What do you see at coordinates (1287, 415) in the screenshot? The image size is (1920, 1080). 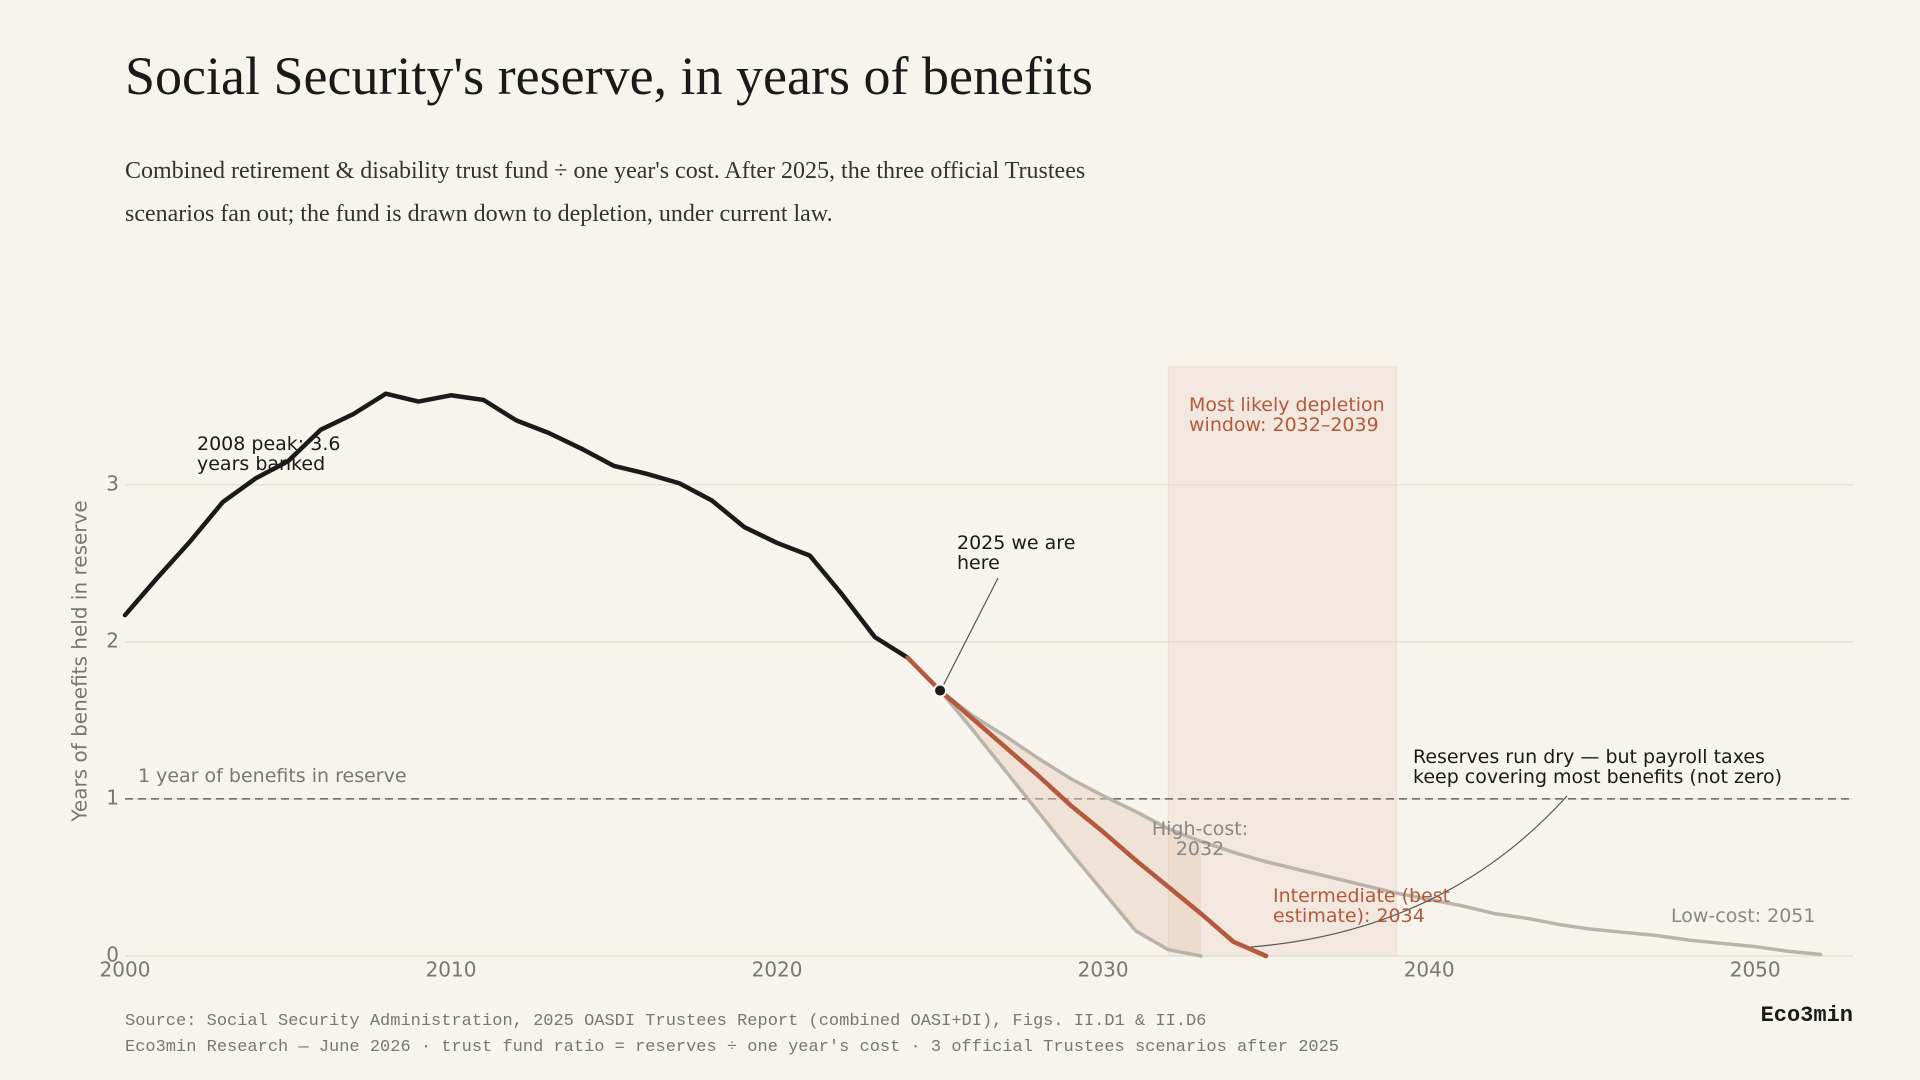 I see `window-label: Most likely depletion window: 2032–2039` at bounding box center [1287, 415].